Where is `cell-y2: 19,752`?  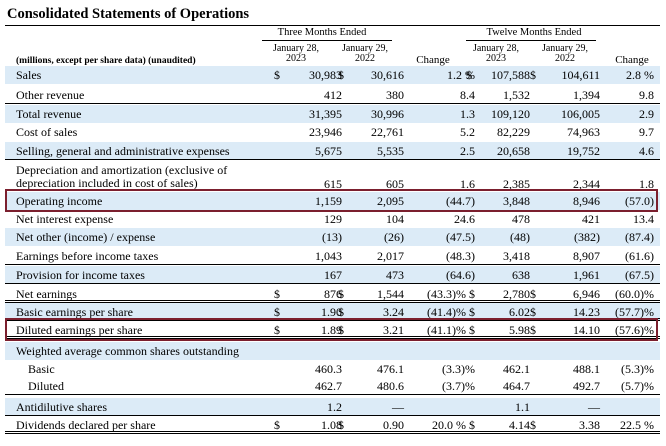 cell-y2: 19,752 is located at coordinates (583, 151).